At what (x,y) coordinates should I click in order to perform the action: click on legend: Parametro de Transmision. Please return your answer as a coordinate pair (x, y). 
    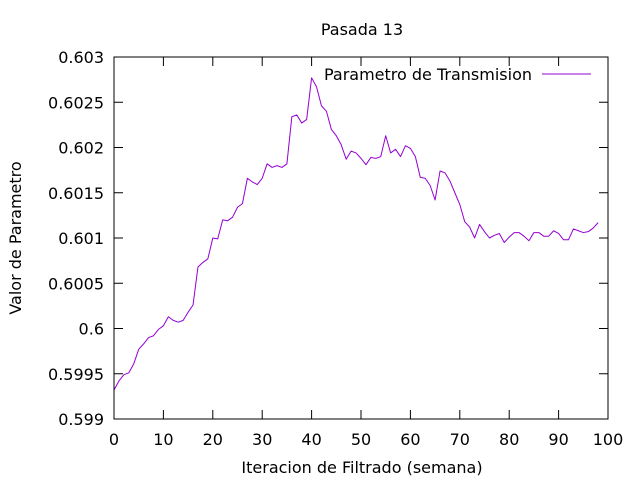
    Looking at the image, I should click on (457, 74).